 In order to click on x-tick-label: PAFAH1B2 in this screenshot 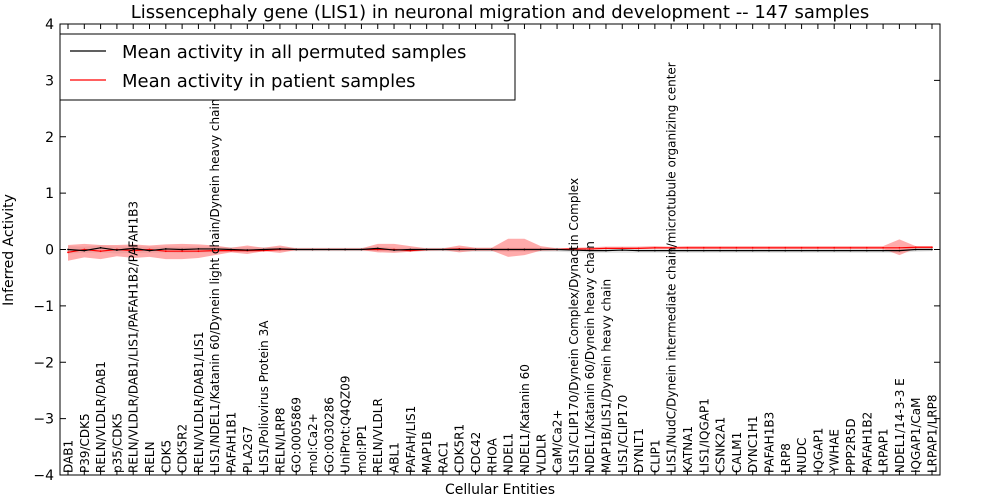, I will do `click(867, 442)`.